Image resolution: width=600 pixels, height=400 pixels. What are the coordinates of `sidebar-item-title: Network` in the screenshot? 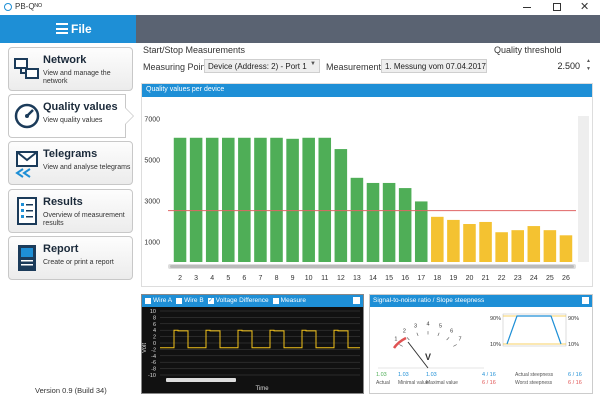 It's located at (65, 60).